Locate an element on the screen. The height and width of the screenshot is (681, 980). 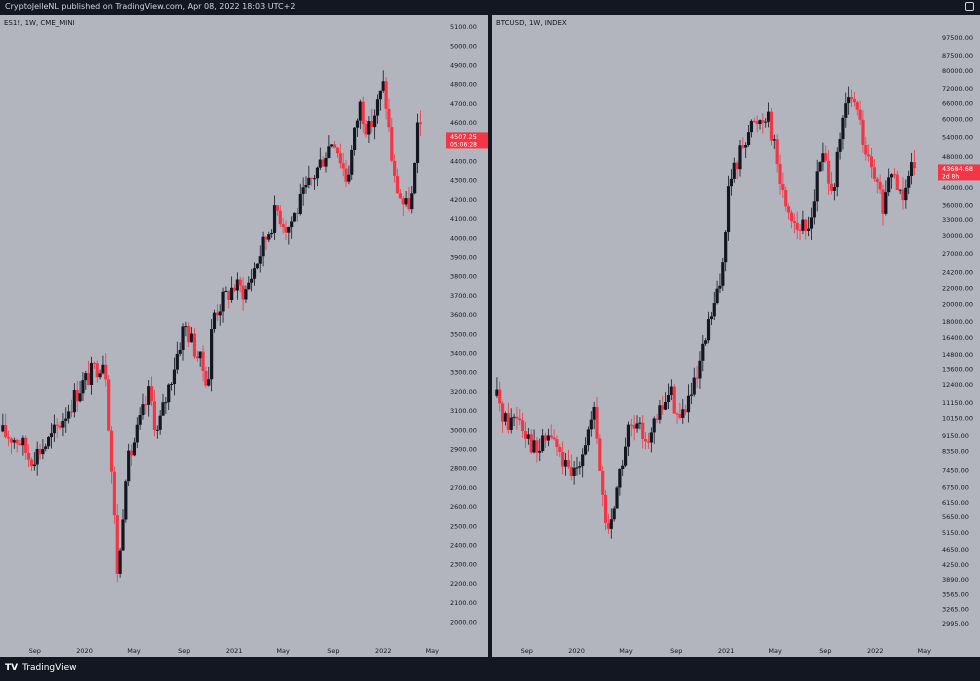
y-tick-label: 87500.00 is located at coordinates (957, 56).